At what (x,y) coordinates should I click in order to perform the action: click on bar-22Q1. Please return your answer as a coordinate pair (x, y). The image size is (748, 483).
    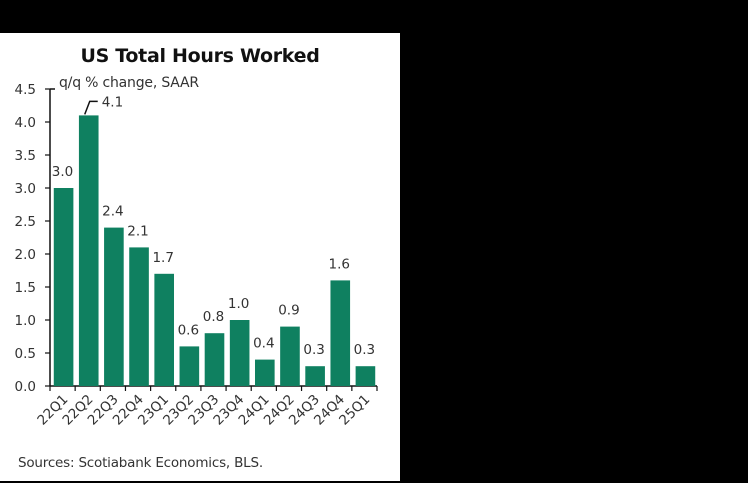
    Looking at the image, I should click on (63, 287).